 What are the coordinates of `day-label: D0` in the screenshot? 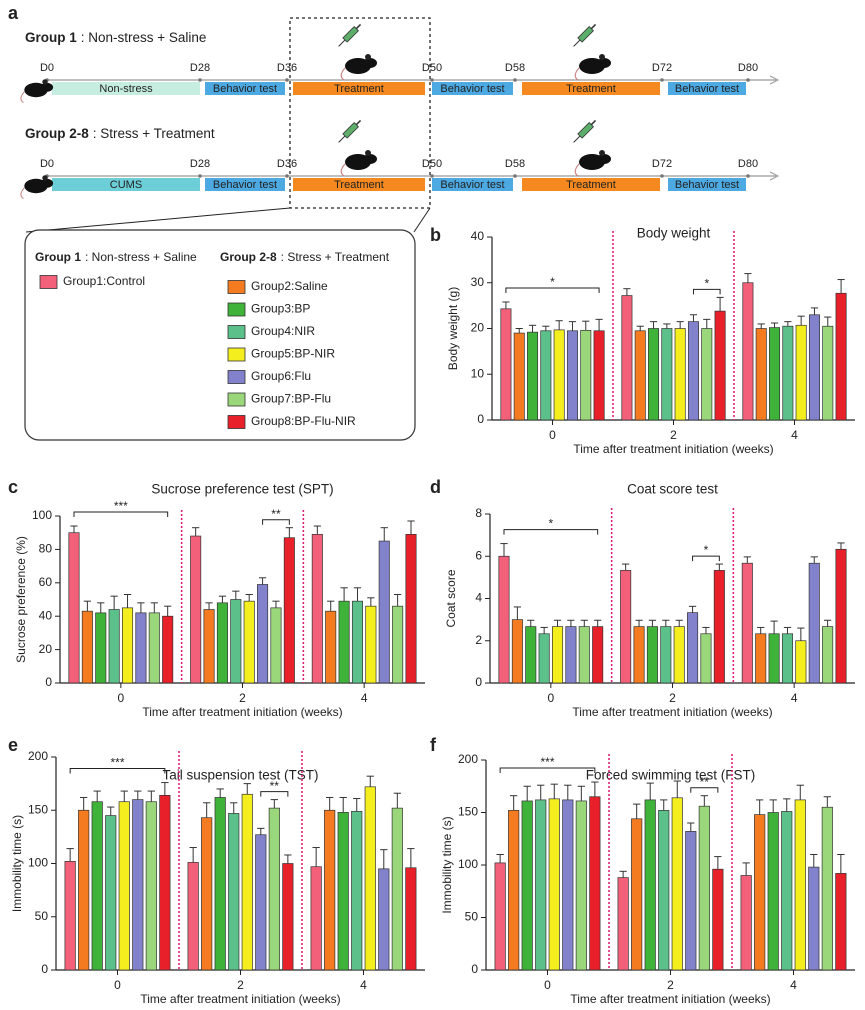 It's located at (47, 164).